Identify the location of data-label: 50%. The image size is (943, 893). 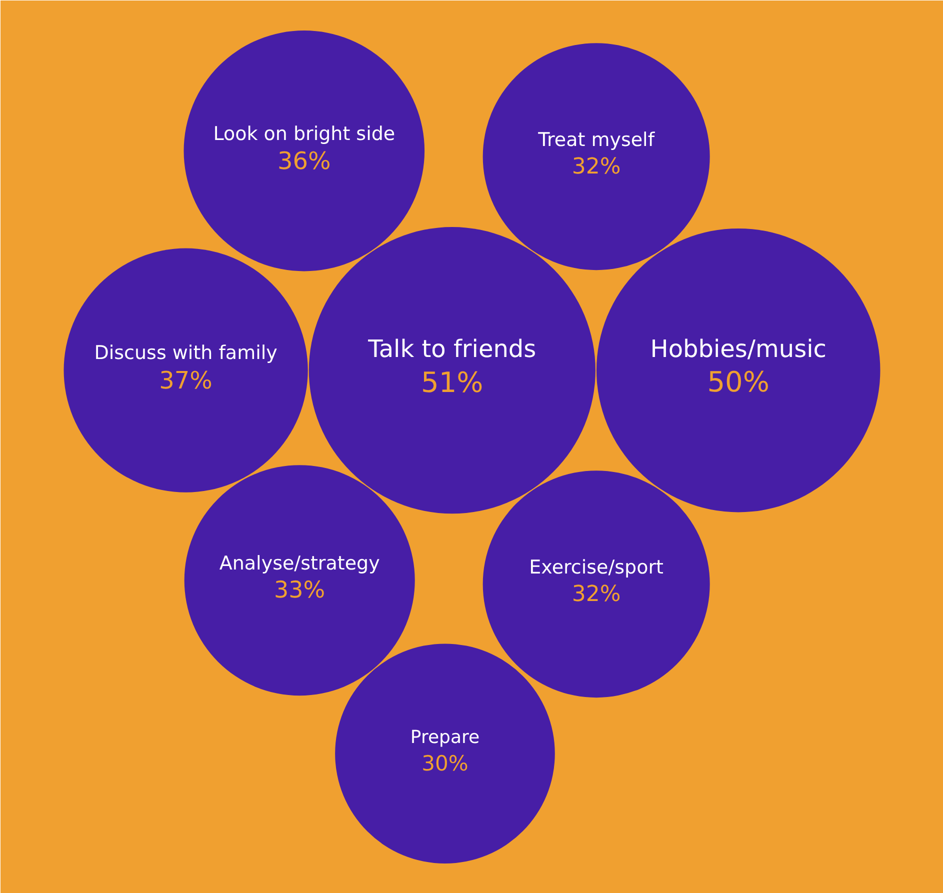
(738, 382).